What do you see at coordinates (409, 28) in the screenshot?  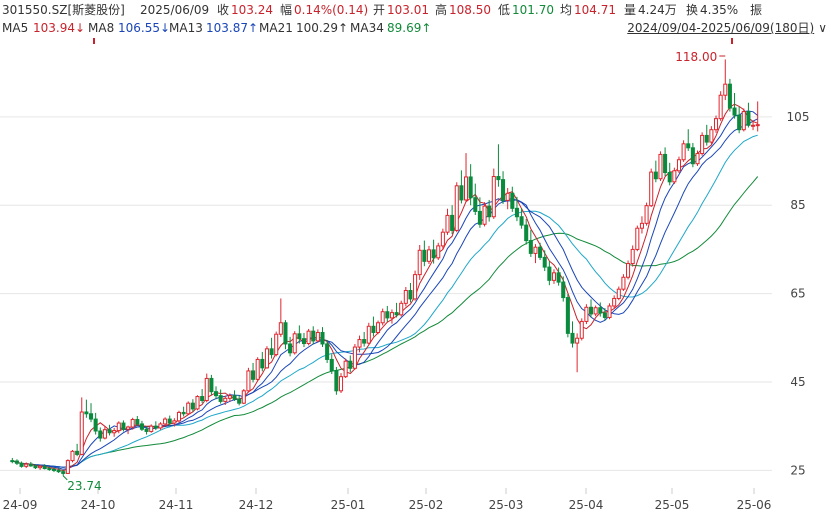 I see `ma34-value: 89.69↑` at bounding box center [409, 28].